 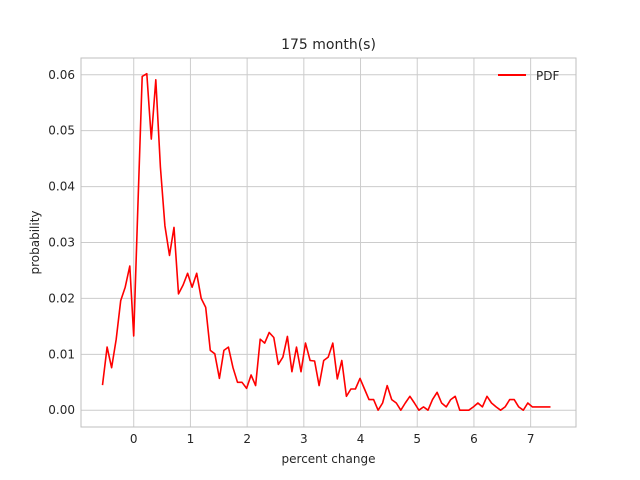 I want to click on y-tick-label: 0.05, so click(x=61, y=131).